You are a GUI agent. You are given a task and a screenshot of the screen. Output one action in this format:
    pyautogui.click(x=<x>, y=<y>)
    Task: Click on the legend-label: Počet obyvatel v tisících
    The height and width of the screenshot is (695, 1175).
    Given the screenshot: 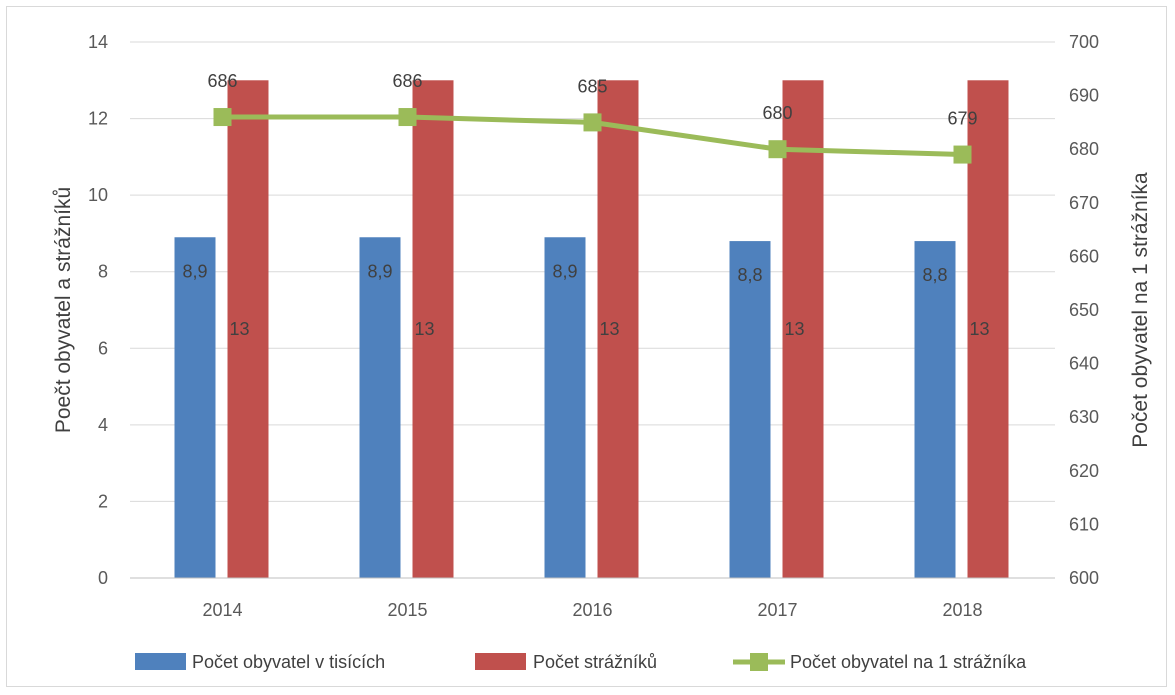 What is the action you would take?
    pyautogui.click(x=288, y=662)
    